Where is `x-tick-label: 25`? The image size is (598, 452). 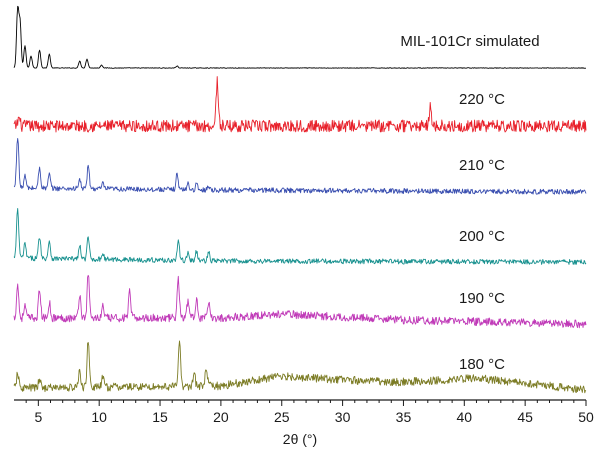
x-tick-label: 25 is located at coordinates (282, 417).